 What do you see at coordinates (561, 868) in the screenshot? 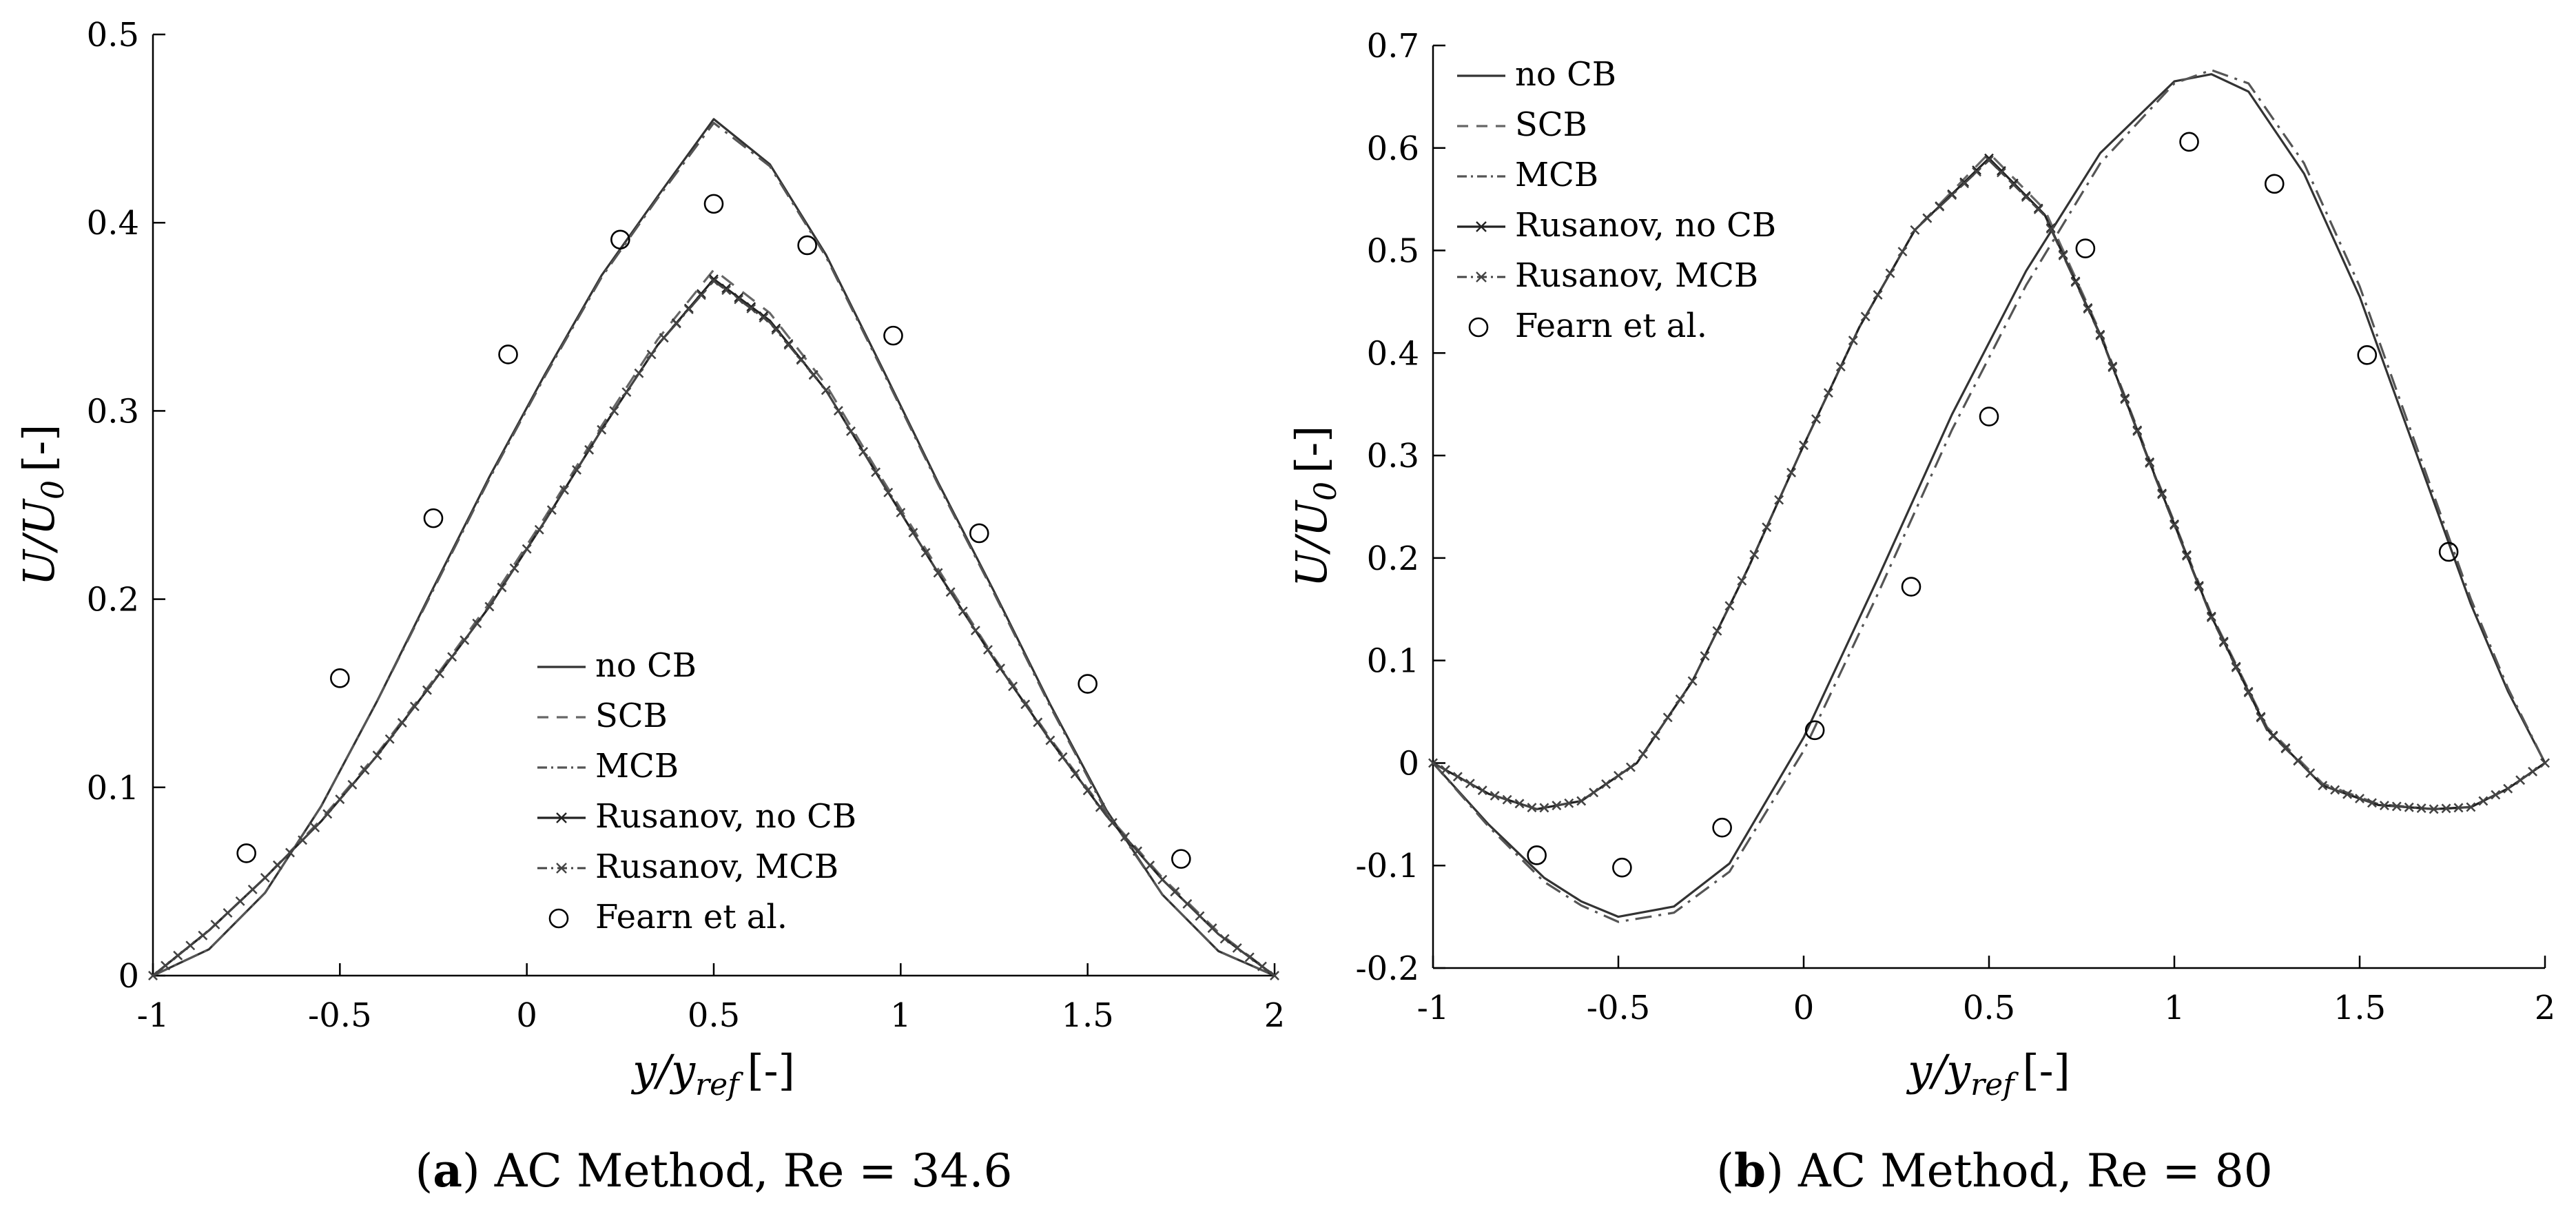
I see `legend-marker` at bounding box center [561, 868].